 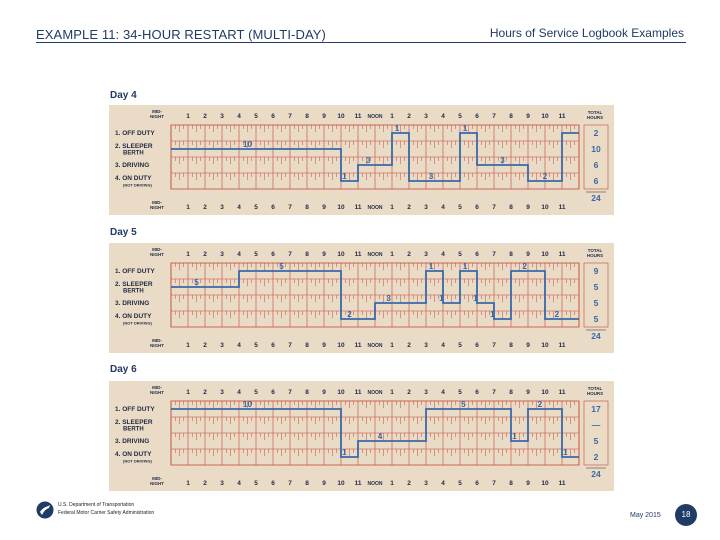 What do you see at coordinates (596, 149) in the screenshot?
I see `status-total-hours: 10` at bounding box center [596, 149].